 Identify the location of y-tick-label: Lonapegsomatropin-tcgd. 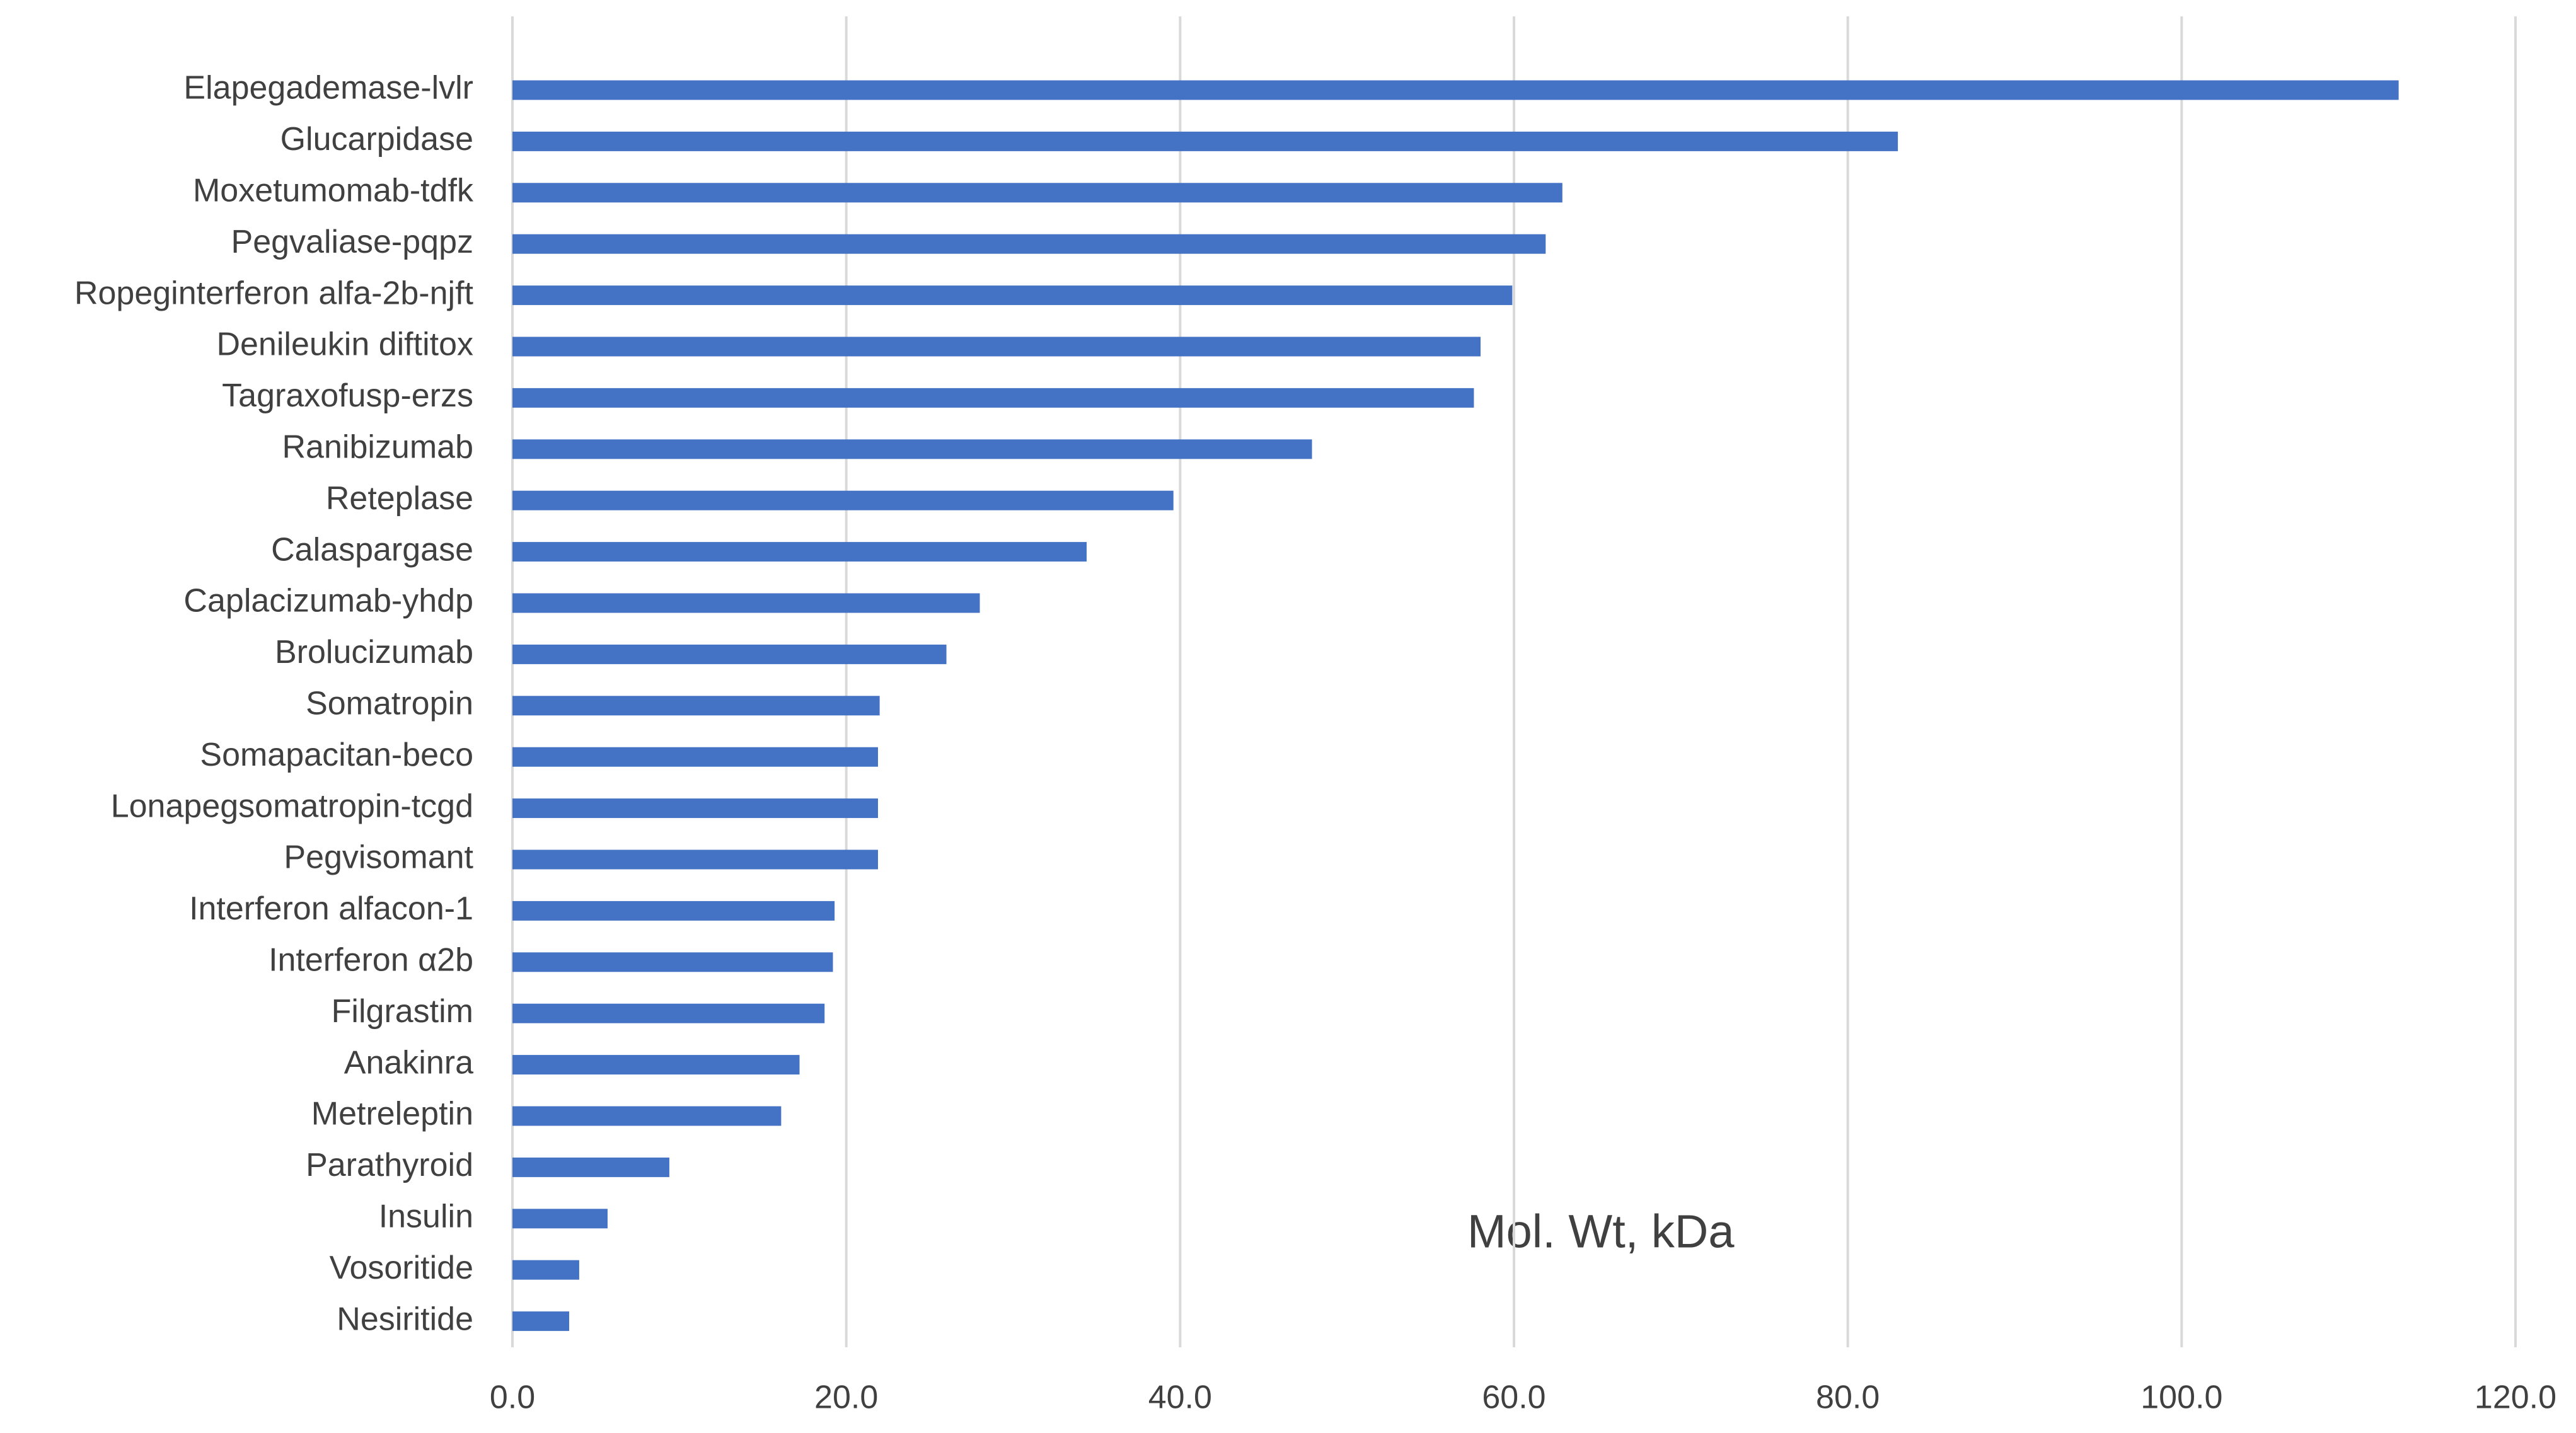
(292, 806).